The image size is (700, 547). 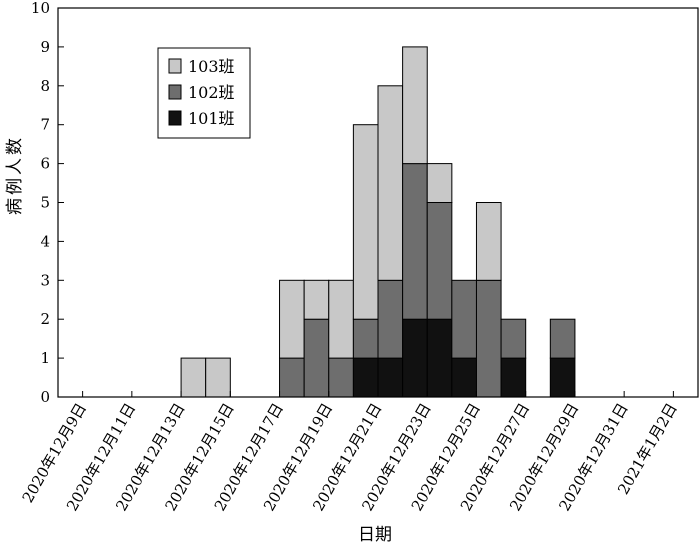 What do you see at coordinates (45, 164) in the screenshot?
I see `y-tick-label: 6` at bounding box center [45, 164].